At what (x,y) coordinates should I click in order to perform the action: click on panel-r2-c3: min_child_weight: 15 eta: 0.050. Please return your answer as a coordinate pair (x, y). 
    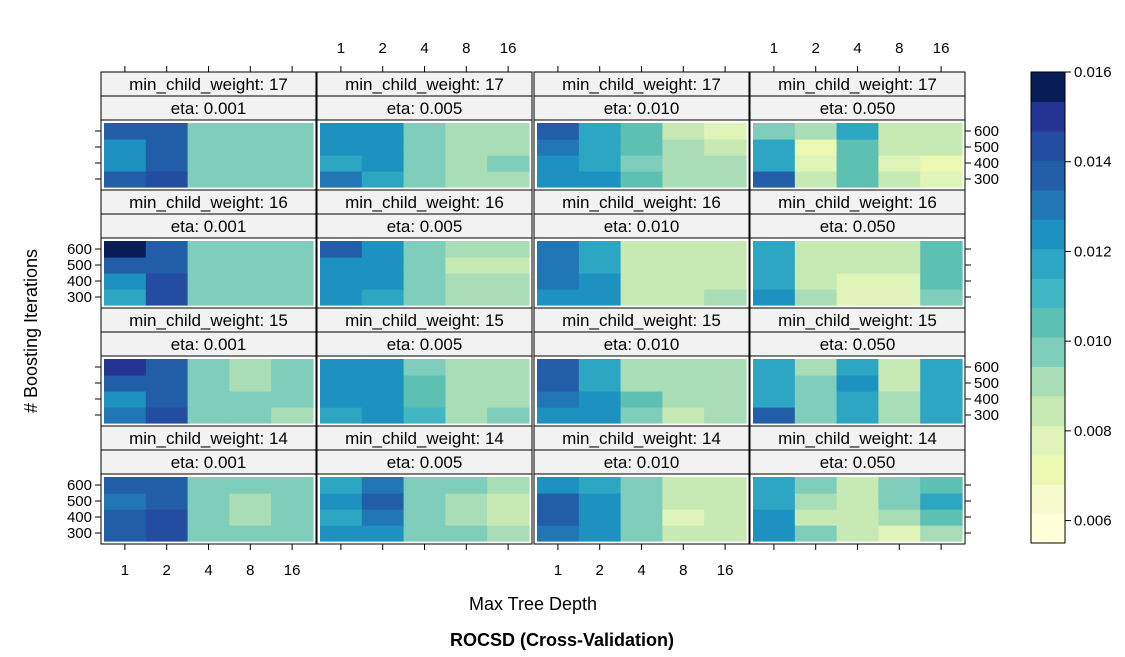
    Looking at the image, I should click on (857, 367).